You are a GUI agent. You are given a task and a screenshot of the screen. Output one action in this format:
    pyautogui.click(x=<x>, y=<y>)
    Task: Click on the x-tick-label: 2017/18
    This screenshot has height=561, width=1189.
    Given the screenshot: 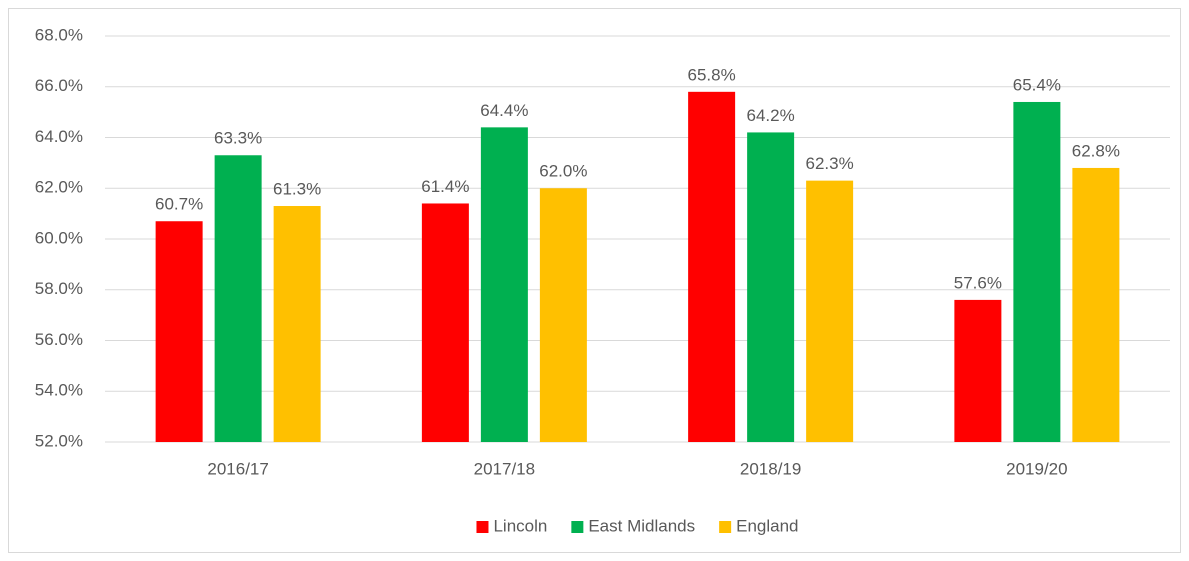 What is the action you would take?
    pyautogui.click(x=504, y=468)
    